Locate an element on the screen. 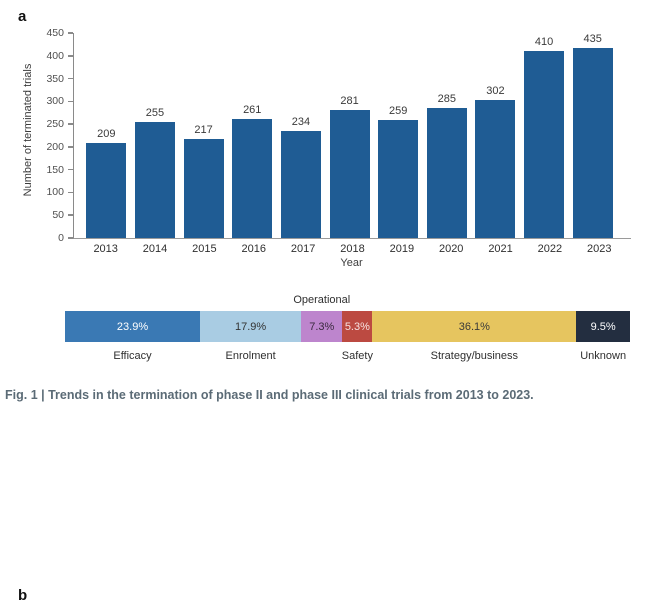 The image size is (650, 604). stack-segment: 5.3% is located at coordinates (357, 326).